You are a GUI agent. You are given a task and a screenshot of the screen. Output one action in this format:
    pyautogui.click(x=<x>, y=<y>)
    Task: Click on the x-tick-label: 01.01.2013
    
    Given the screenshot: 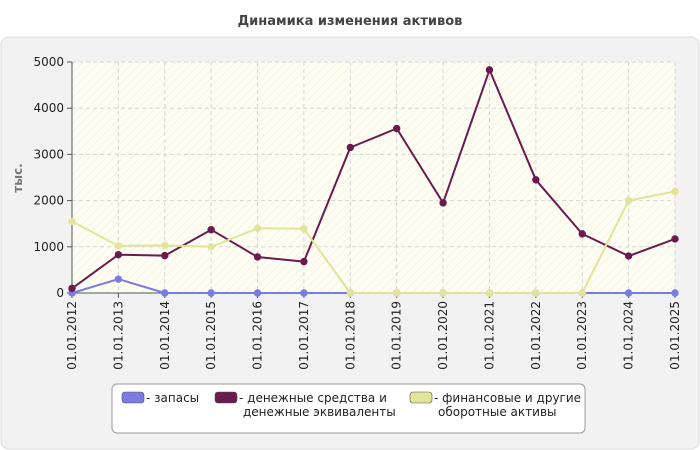 What is the action you would take?
    pyautogui.click(x=118, y=335)
    